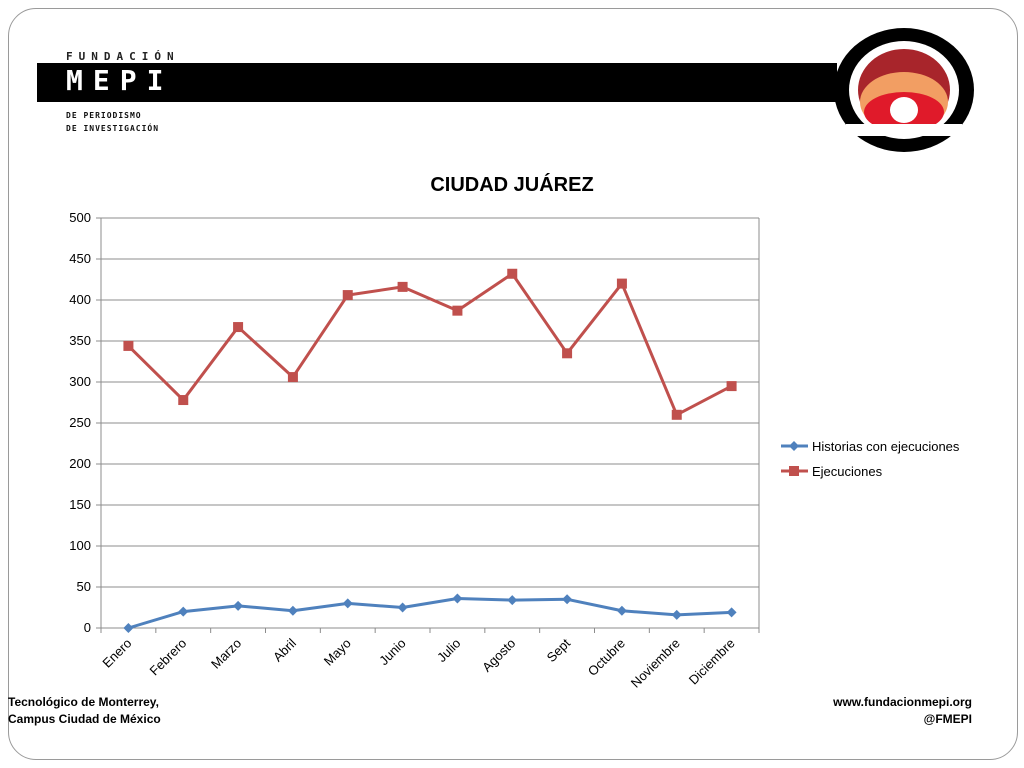 This screenshot has height=768, width=1024. I want to click on x-tick-label: Enero, so click(116, 653).